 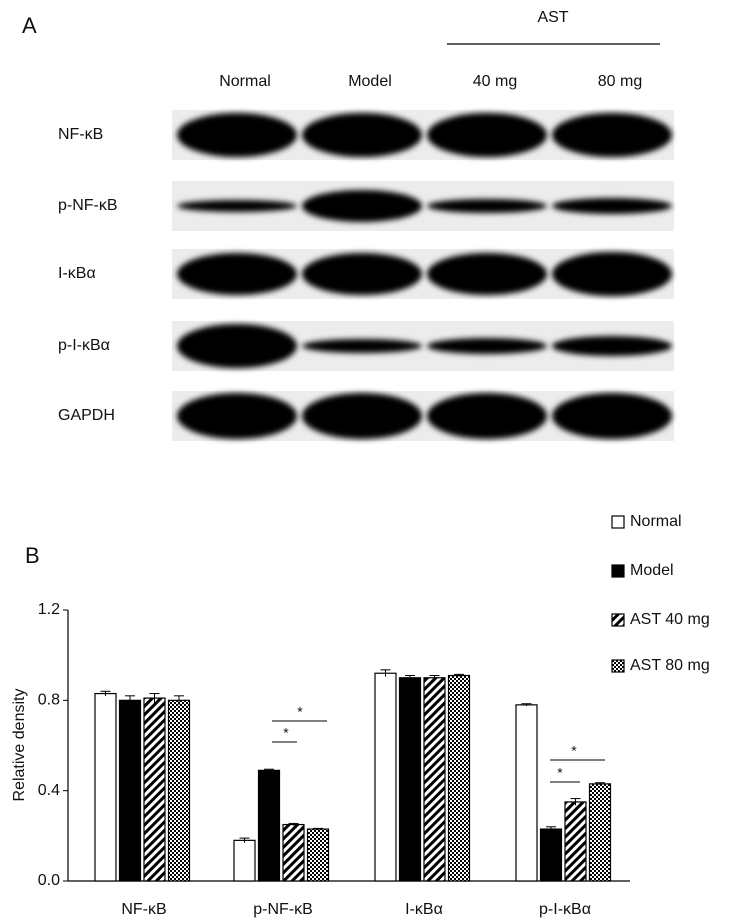 What do you see at coordinates (86, 415) in the screenshot?
I see `row-label: GAPDH` at bounding box center [86, 415].